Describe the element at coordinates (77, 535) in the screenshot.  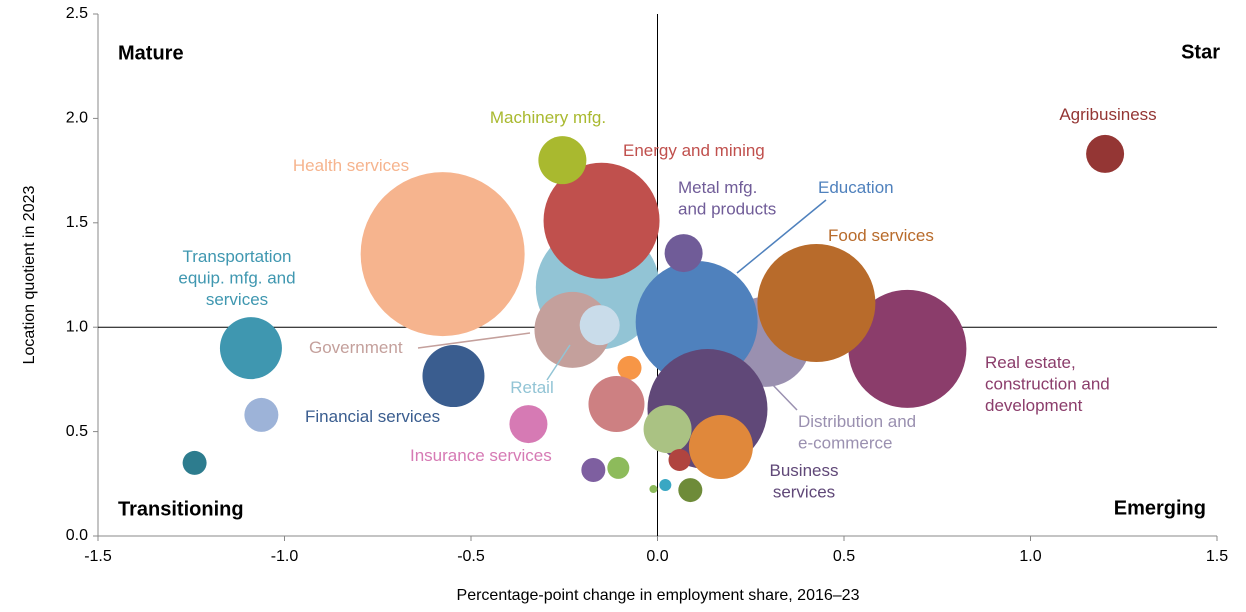
I see `y-tick-label: 0.0` at that location.